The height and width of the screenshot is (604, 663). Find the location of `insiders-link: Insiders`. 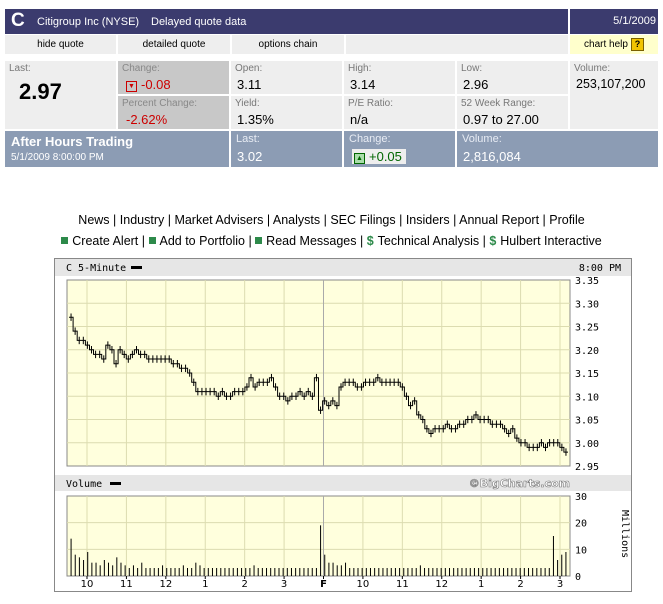

insiders-link: Insiders is located at coordinates (427, 220).